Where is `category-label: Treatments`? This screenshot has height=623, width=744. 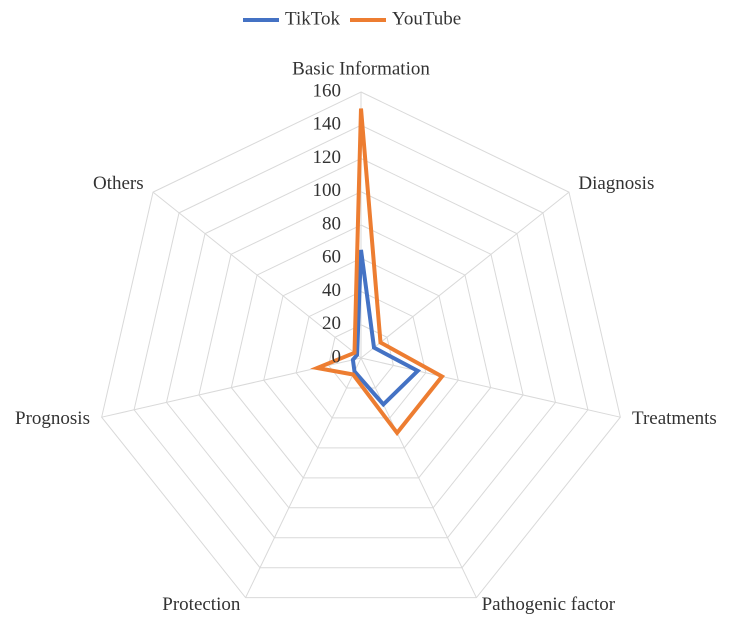
category-label: Treatments is located at coordinates (674, 418).